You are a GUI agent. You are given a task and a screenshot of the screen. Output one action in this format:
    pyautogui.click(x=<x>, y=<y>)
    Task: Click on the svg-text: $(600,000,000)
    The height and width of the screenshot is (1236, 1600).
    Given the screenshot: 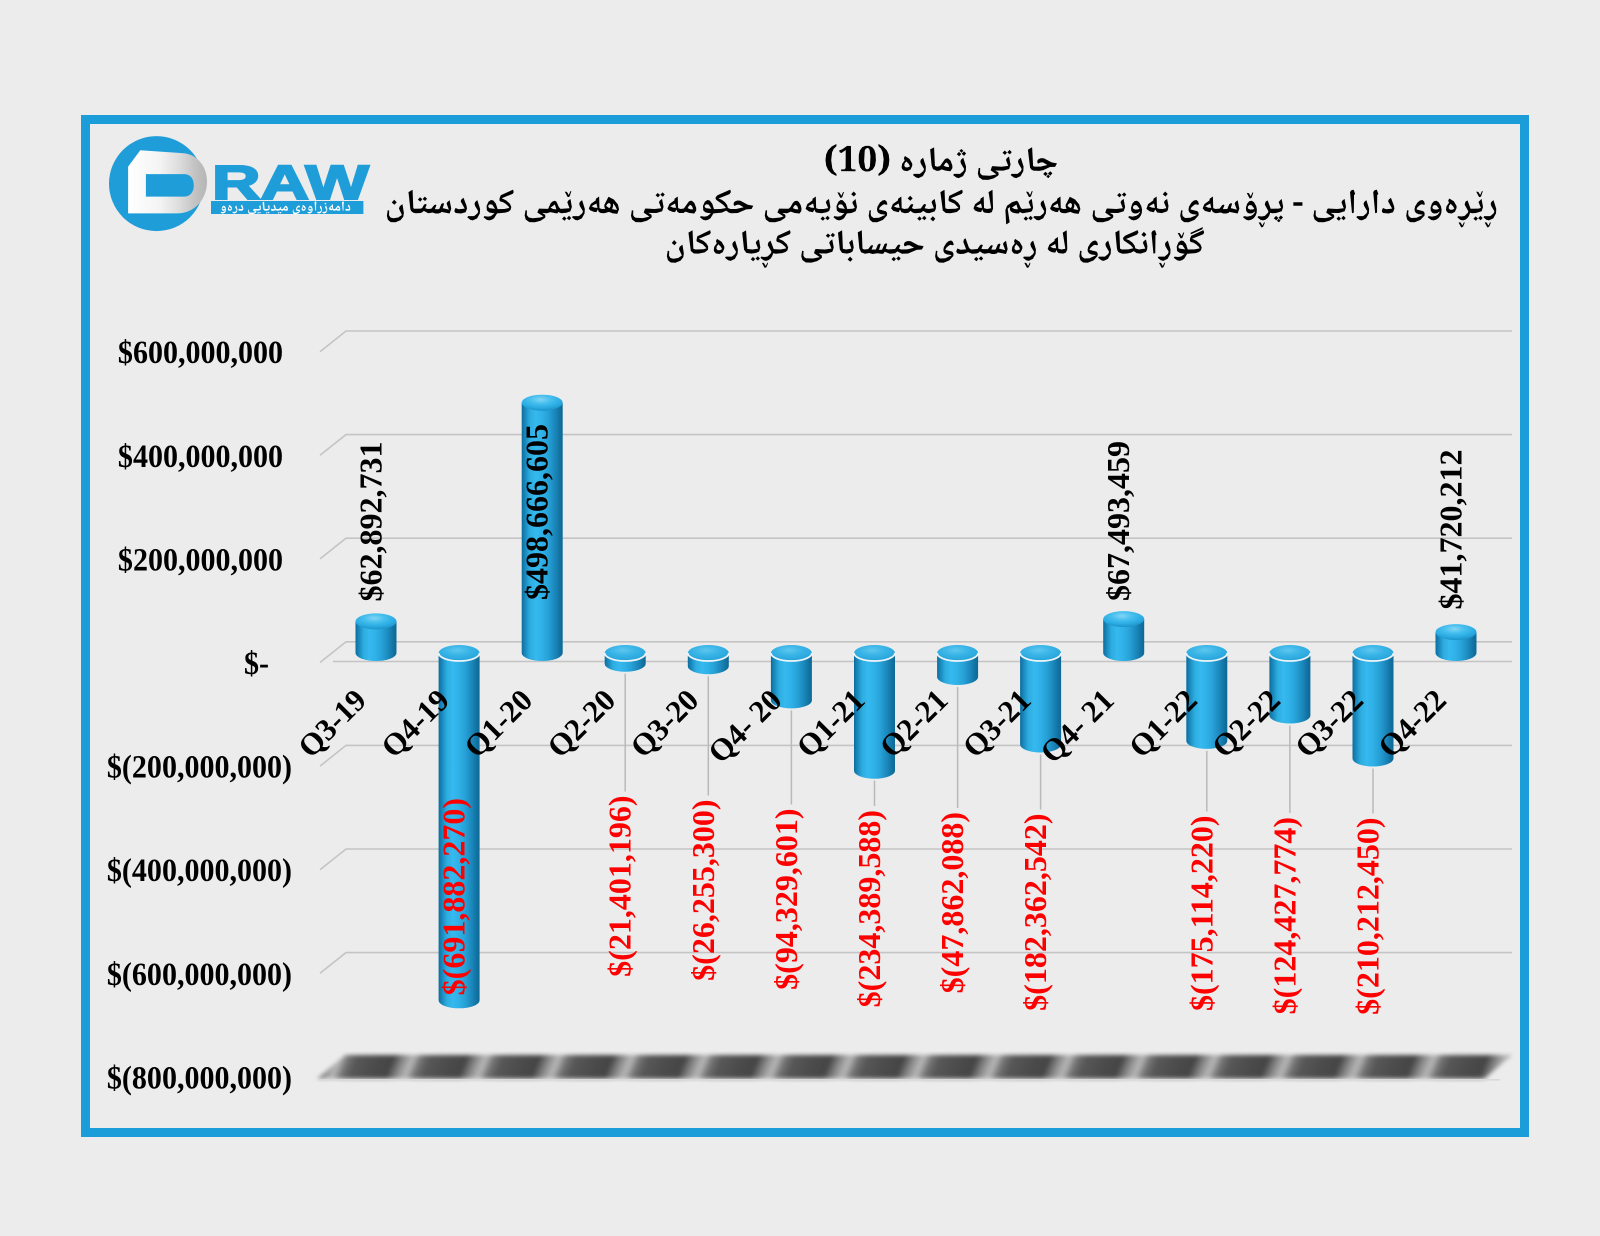 What is the action you would take?
    pyautogui.click(x=199, y=974)
    